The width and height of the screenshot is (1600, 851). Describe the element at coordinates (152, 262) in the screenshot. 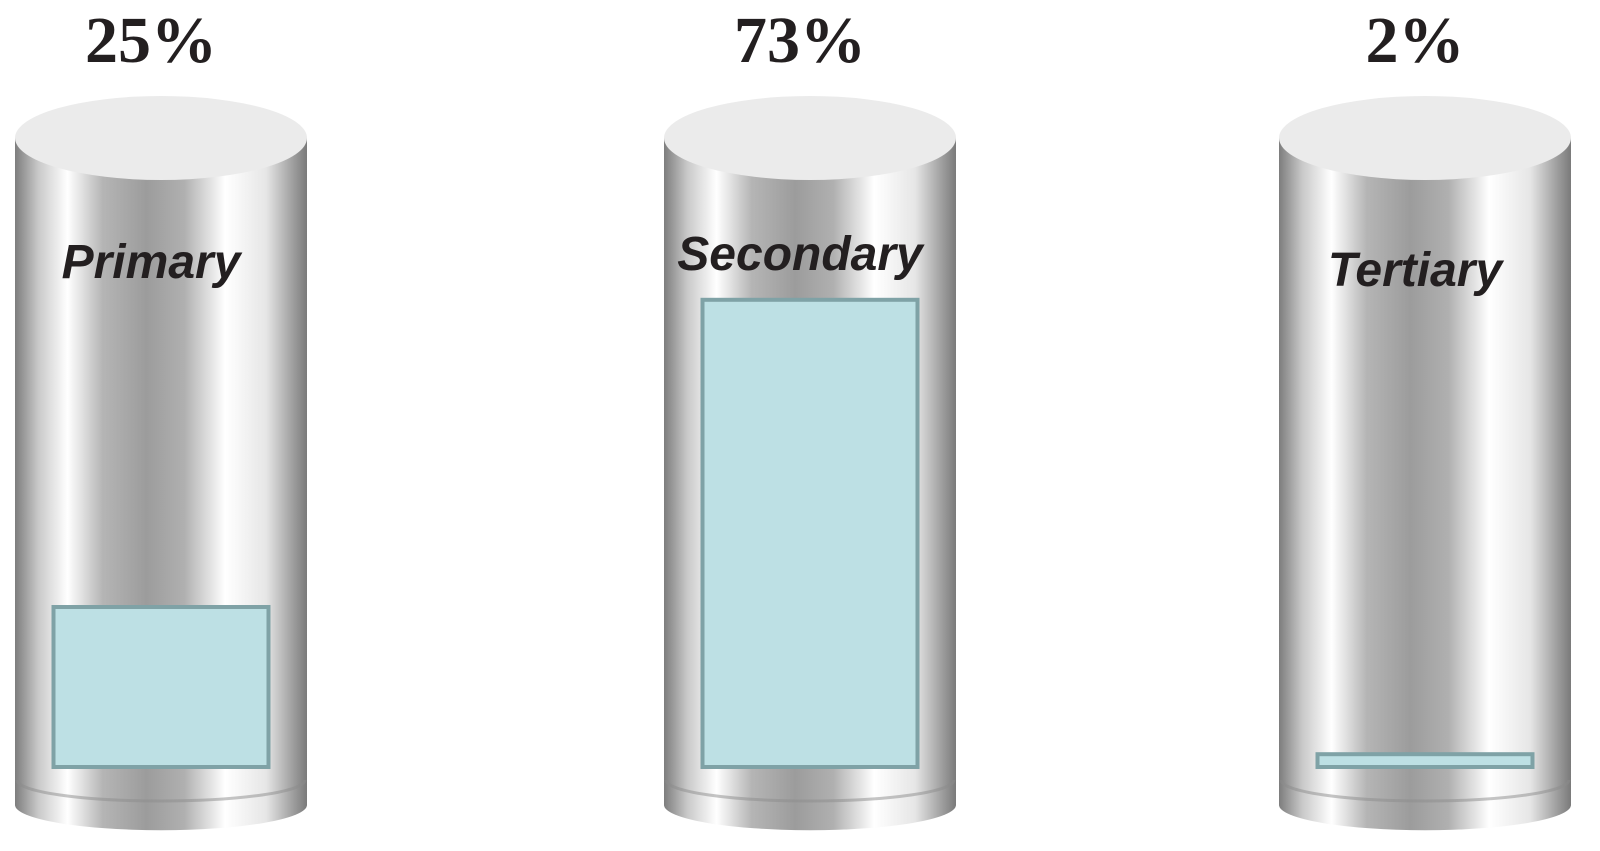

I see `category-label: Primary` at that location.